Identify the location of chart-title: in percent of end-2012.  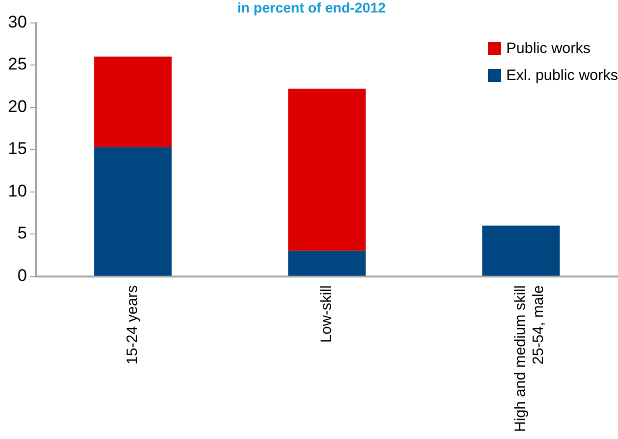
(311, 8).